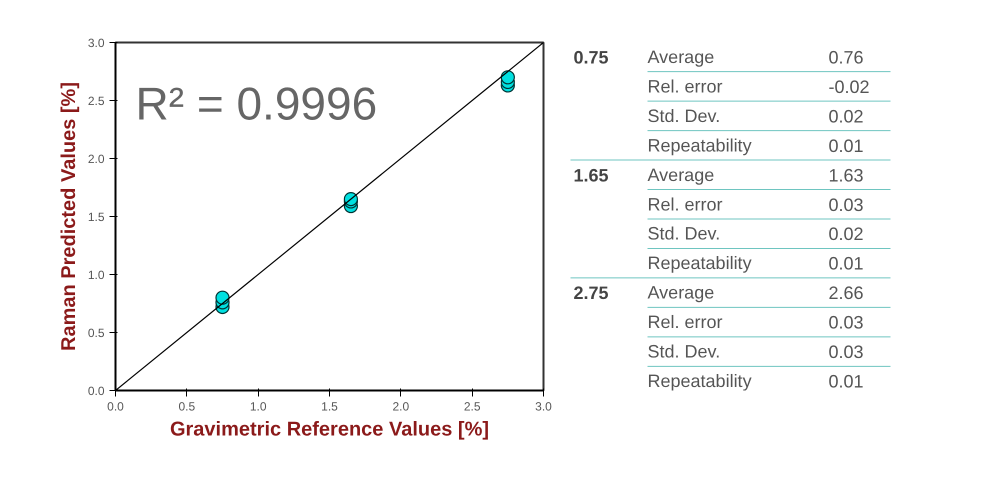 The width and height of the screenshot is (981, 483). What do you see at coordinates (591, 293) in the screenshot?
I see `text: 2.75` at bounding box center [591, 293].